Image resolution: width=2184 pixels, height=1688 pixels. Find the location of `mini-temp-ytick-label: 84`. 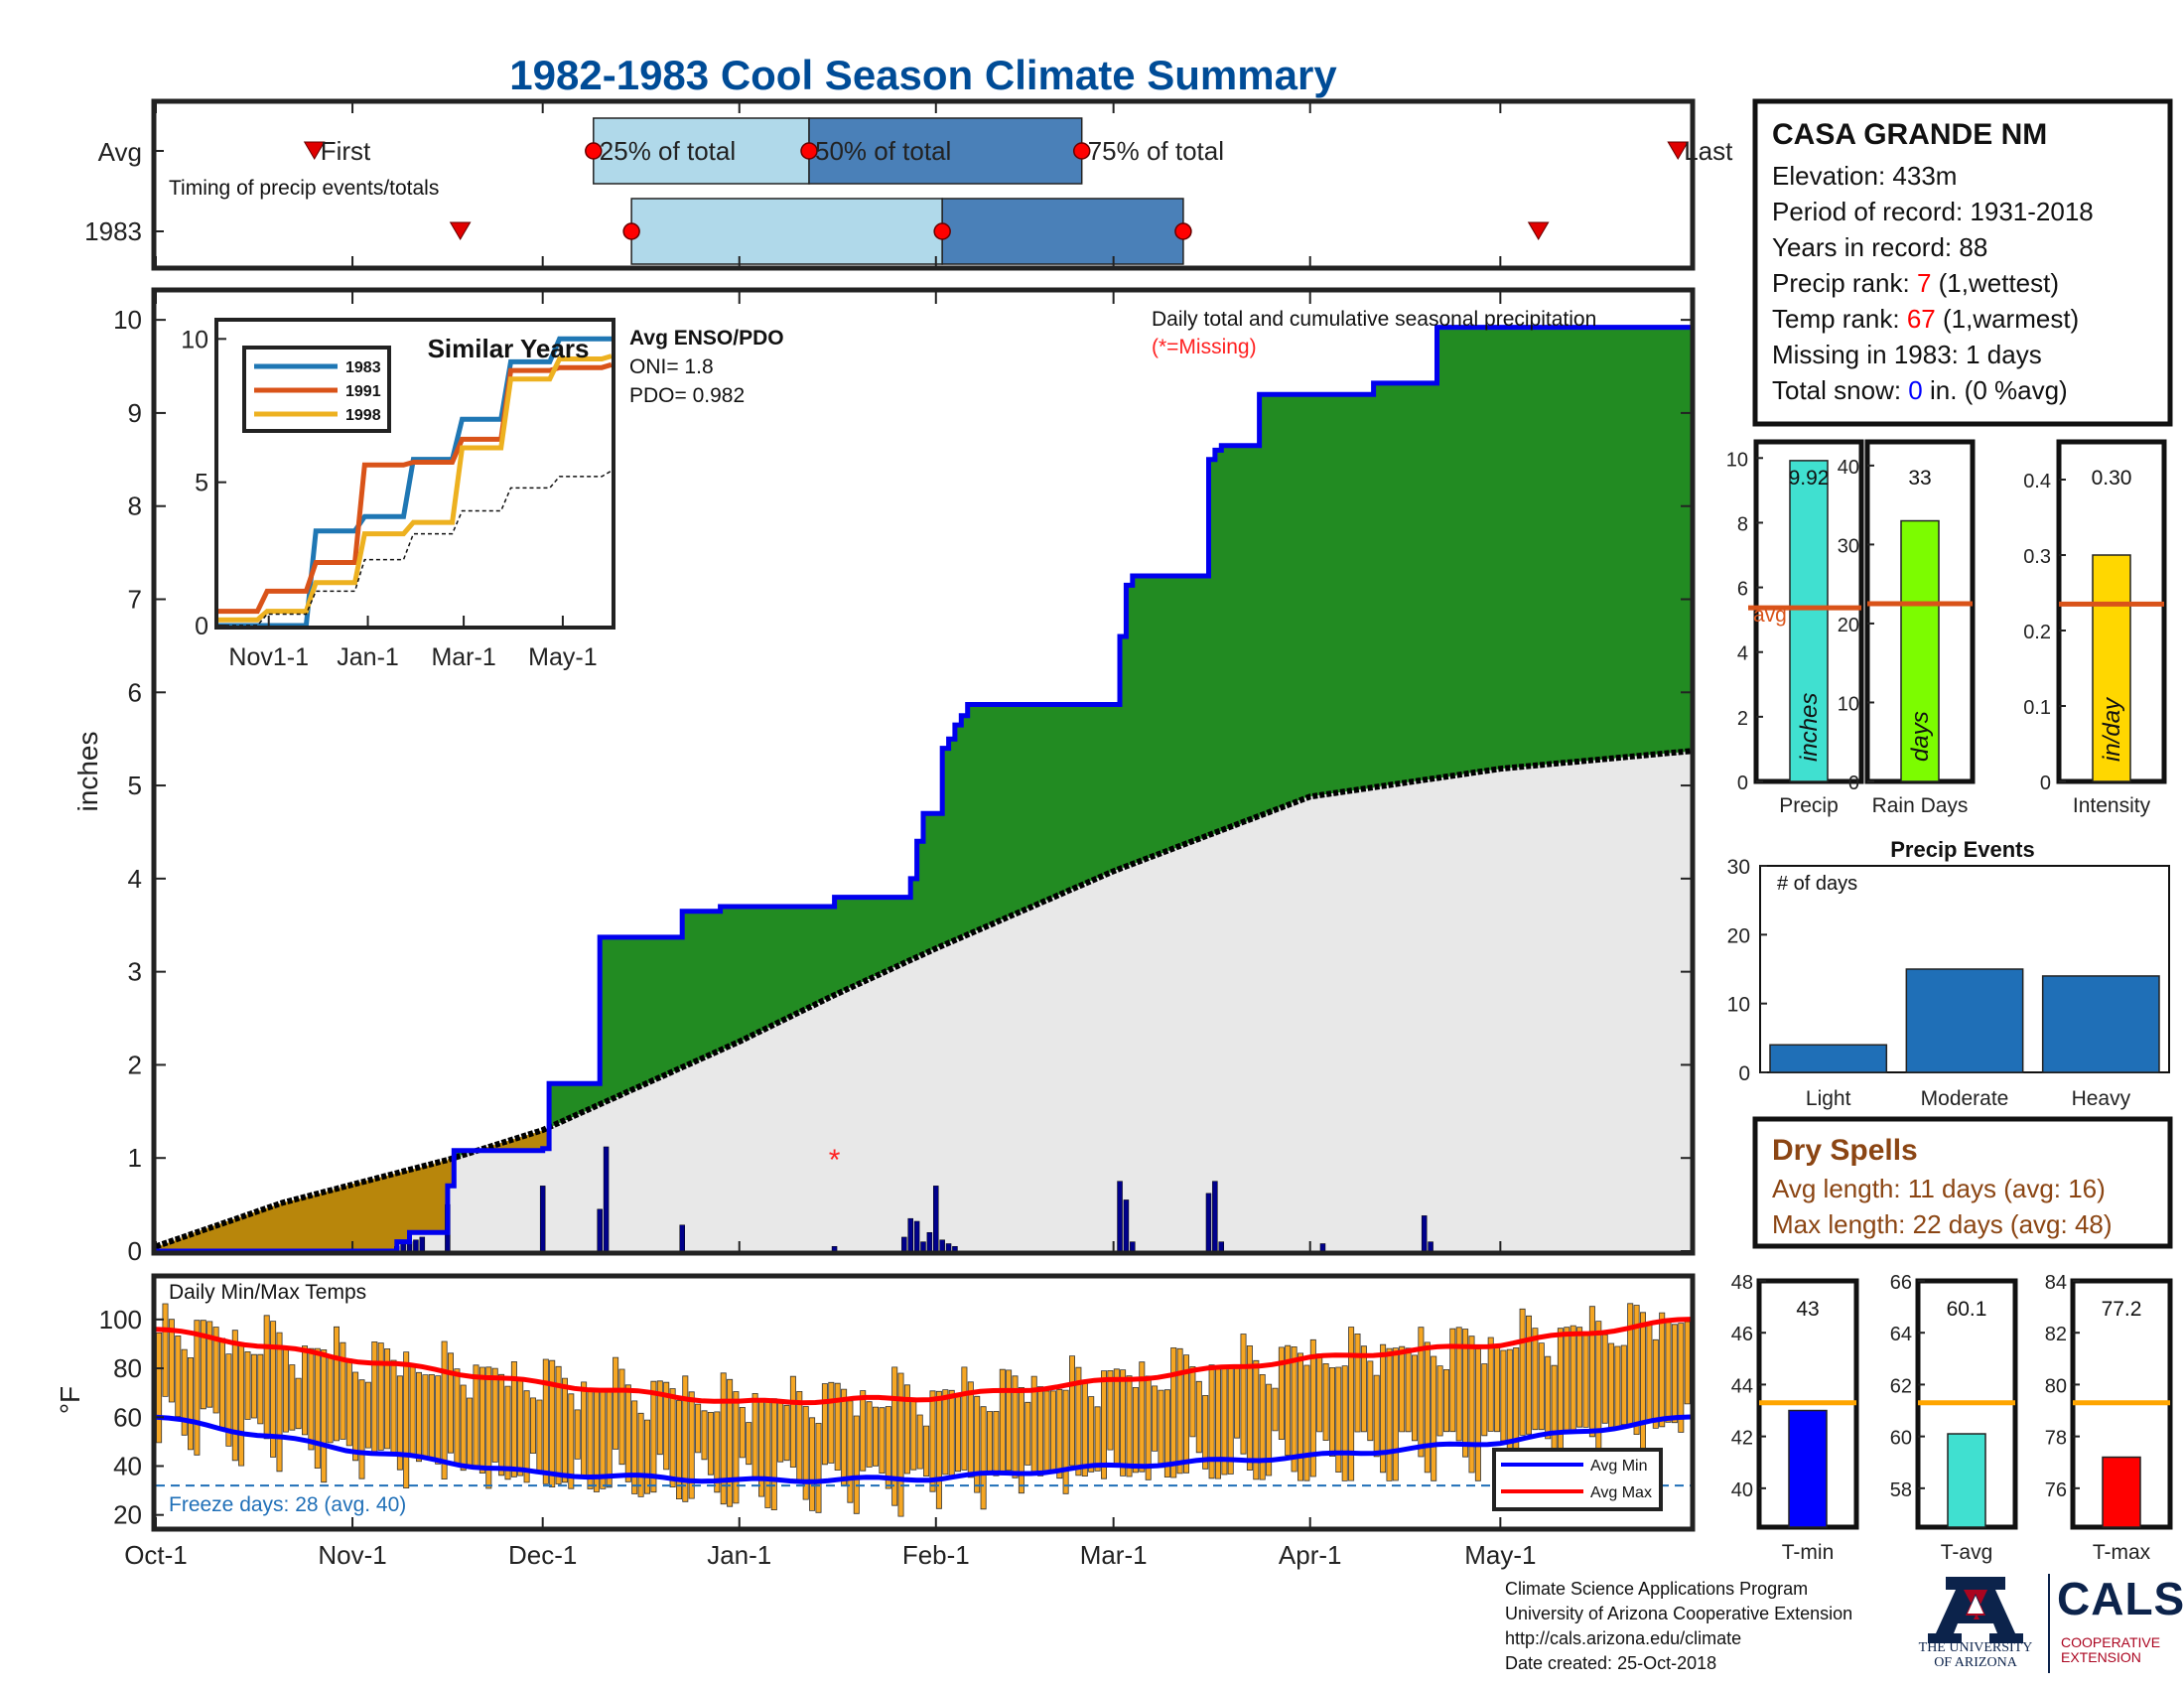

mini-temp-ytick-label: 84 is located at coordinates (2056, 1283).